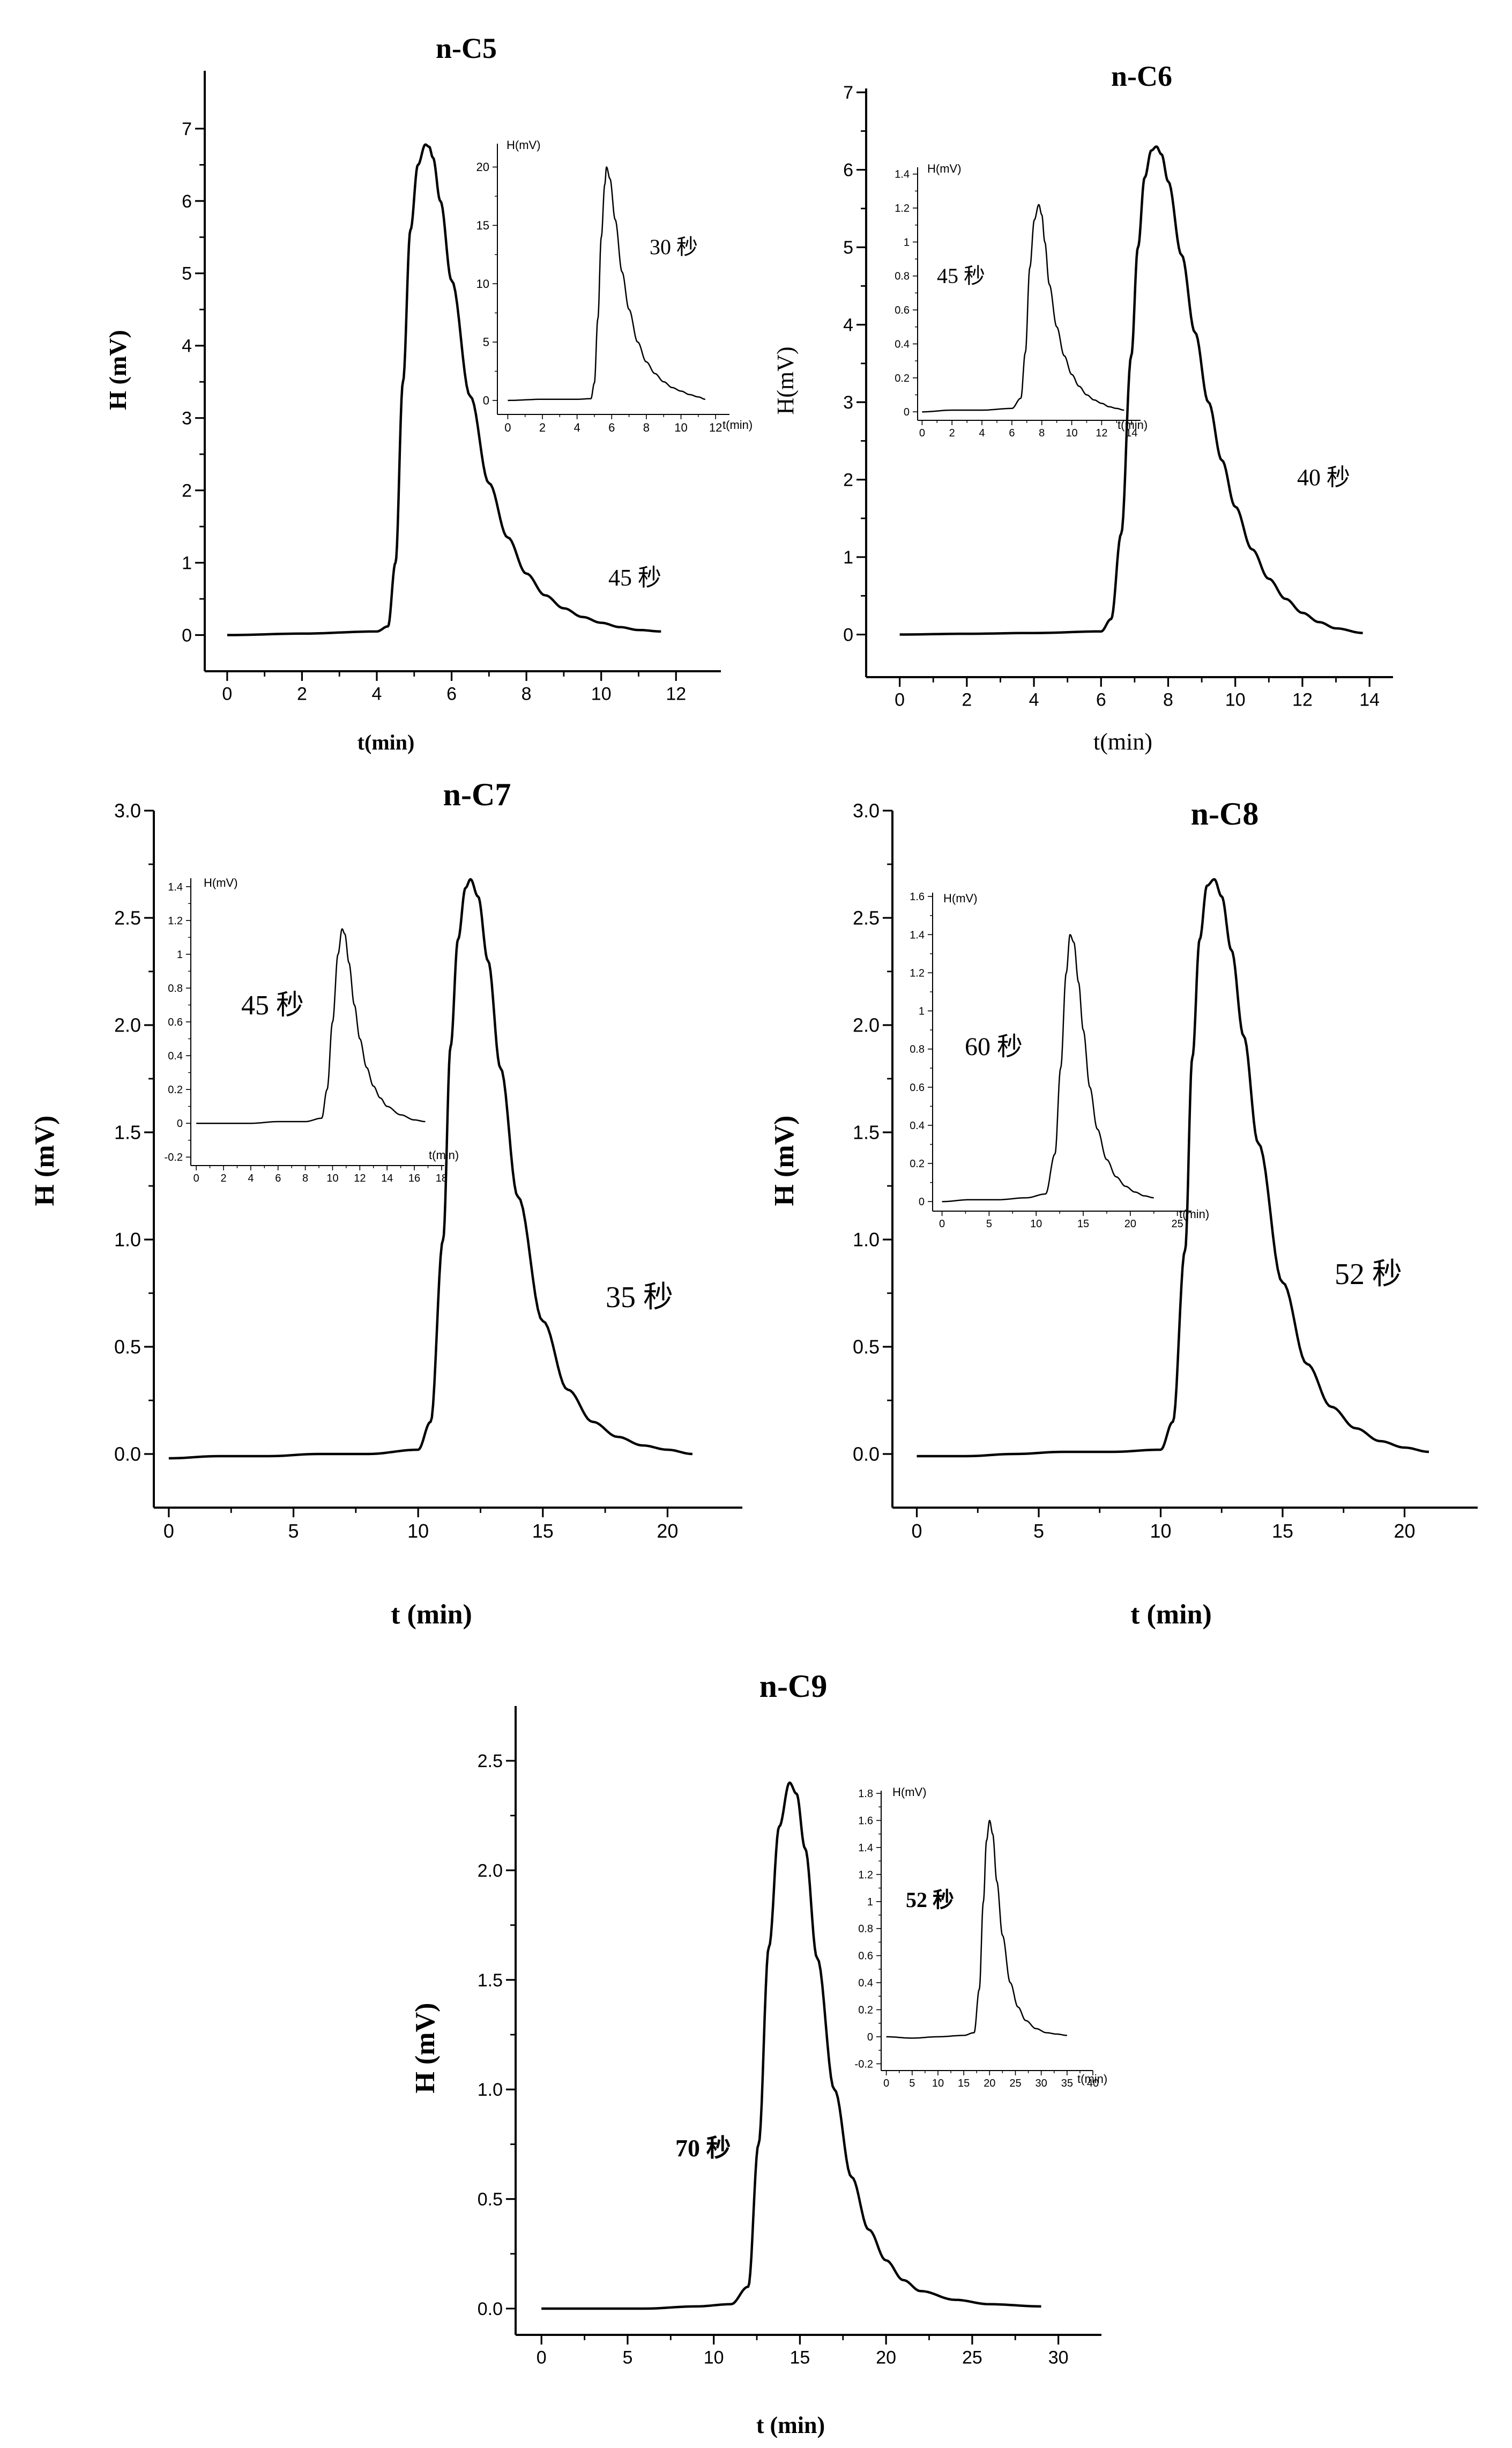 This screenshot has width=1512, height=2448. What do you see at coordinates (1067, 2083) in the screenshot?
I see `inset-x-tick-label: 35` at bounding box center [1067, 2083].